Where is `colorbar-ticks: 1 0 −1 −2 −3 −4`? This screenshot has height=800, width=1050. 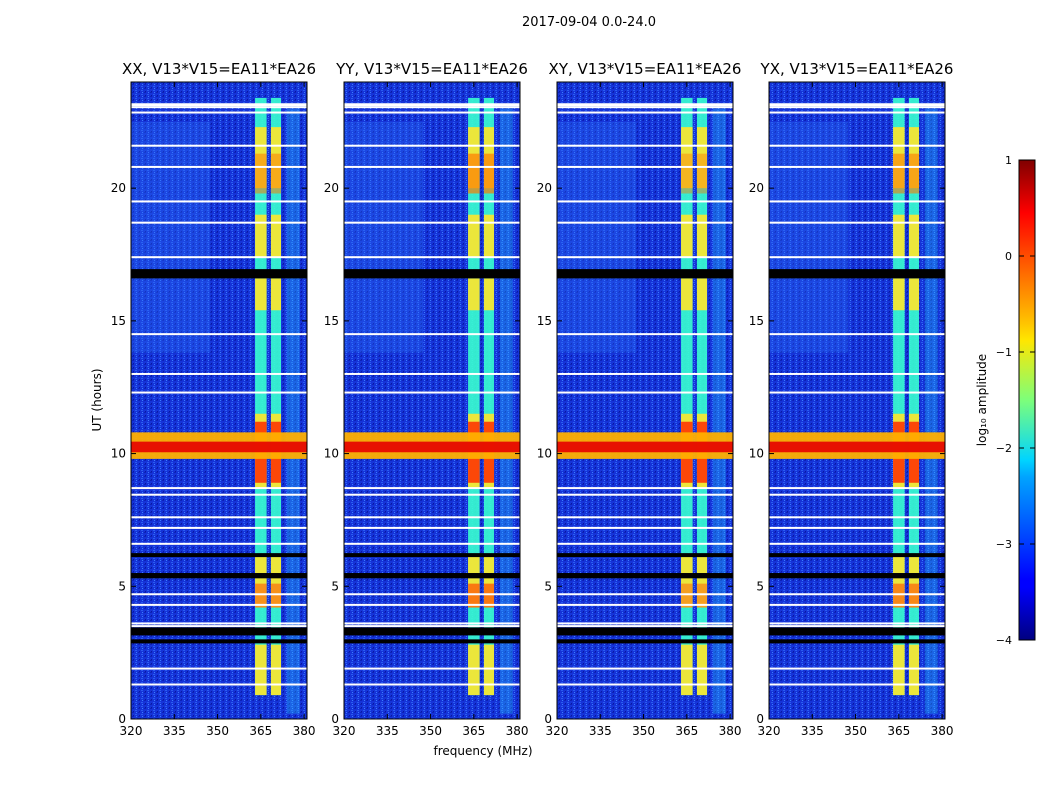
colorbar-ticks: 1 0 −1 −2 −3 −4 is located at coordinates (1015, 400).